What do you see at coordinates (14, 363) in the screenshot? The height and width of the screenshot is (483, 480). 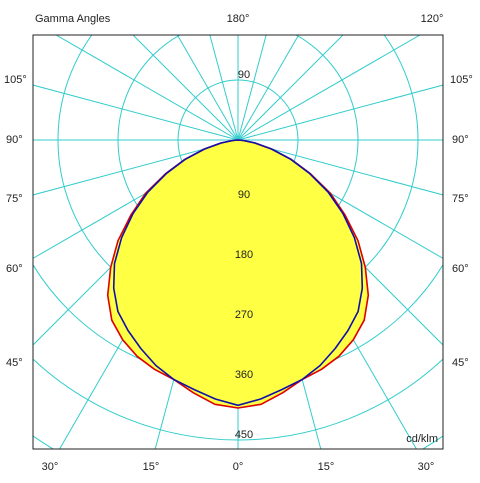 I see `left-angle-label: 45°` at bounding box center [14, 363].